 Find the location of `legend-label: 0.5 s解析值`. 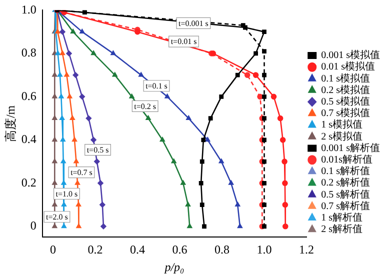

legend-label: 0.5 s解析值 is located at coordinates (345, 194).